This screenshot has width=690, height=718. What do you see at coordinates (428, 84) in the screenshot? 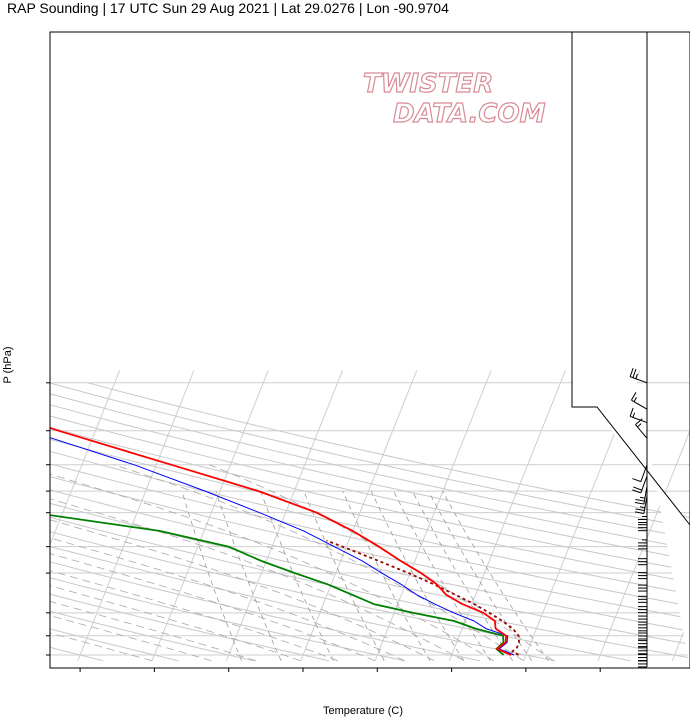
I see `watermark-line-1: TWISTER` at bounding box center [428, 84].